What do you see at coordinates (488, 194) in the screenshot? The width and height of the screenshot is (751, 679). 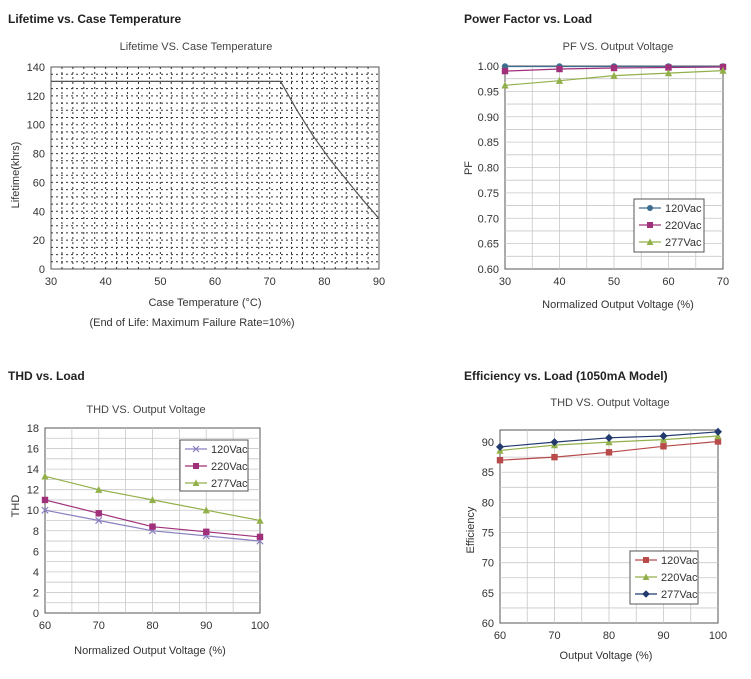 I see `chart2-y-tick-label: 0.75` at bounding box center [488, 194].